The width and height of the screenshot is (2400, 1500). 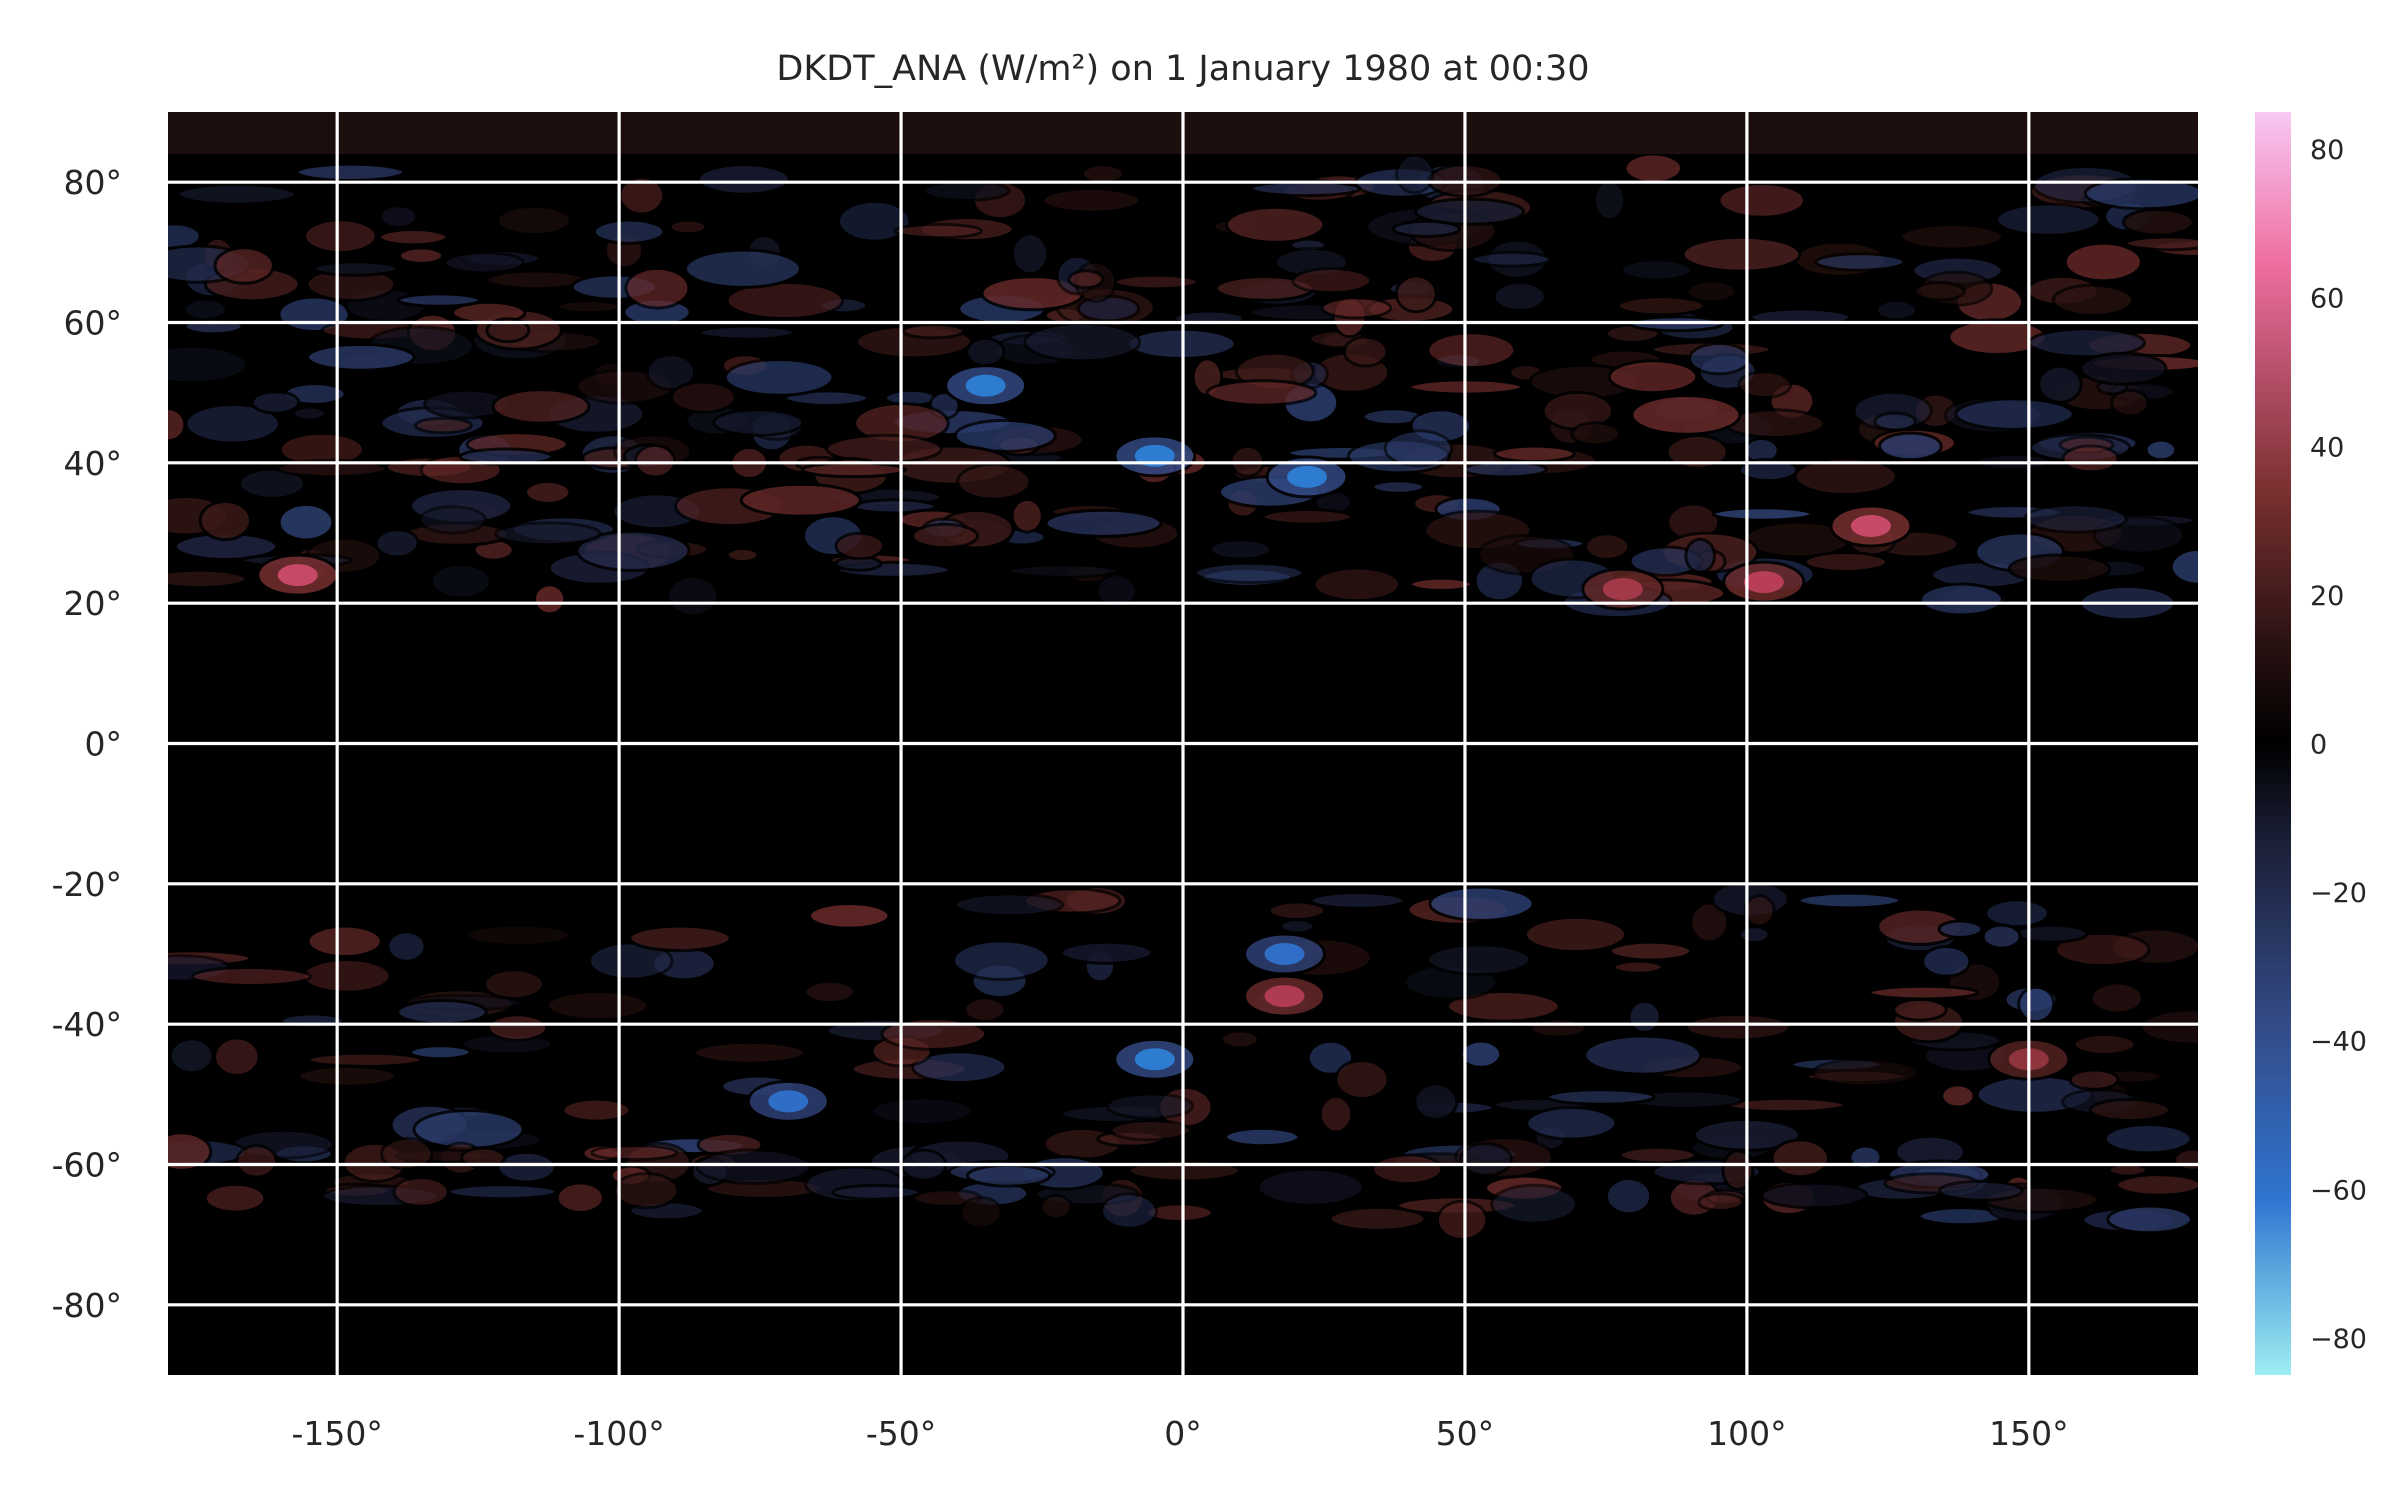 What do you see at coordinates (1465, 1433) in the screenshot?
I see `x-tick-label: 50°` at bounding box center [1465, 1433].